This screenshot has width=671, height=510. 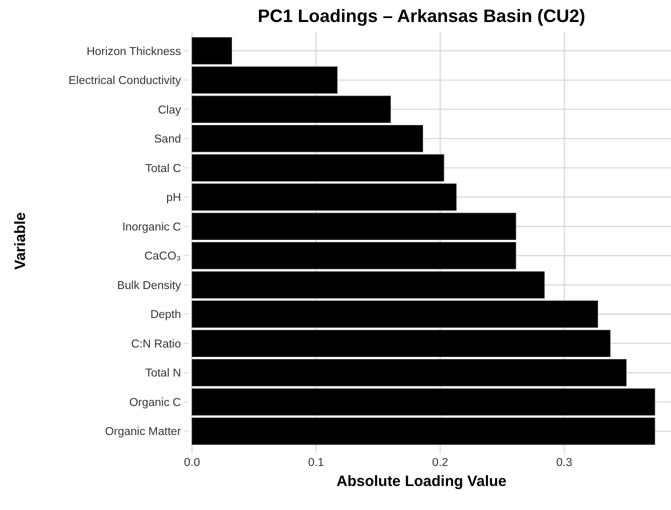 I want to click on y-tick-label: Organic Matter, so click(x=143, y=432).